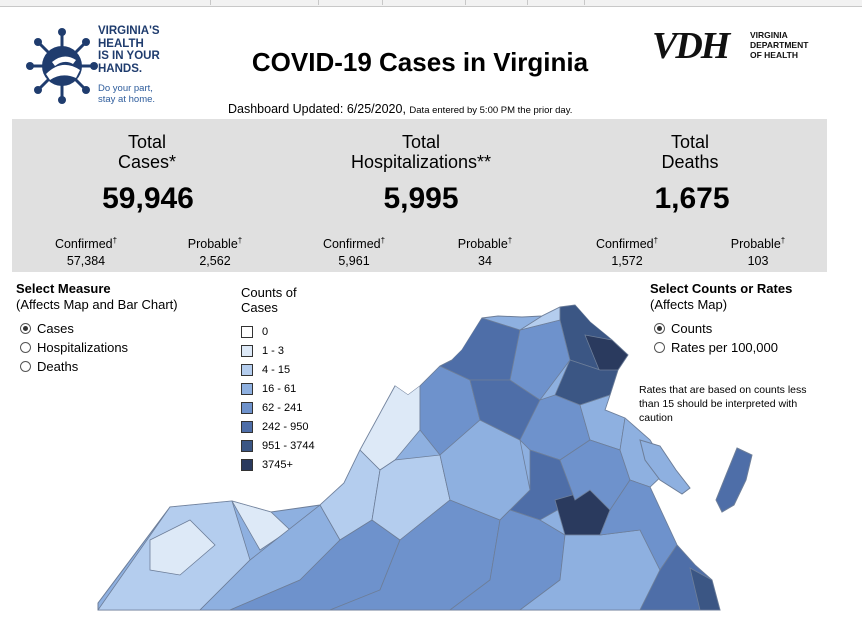 This screenshot has height=623, width=862. What do you see at coordinates (278, 331) in the screenshot?
I see `legend-item: 0` at bounding box center [278, 331].